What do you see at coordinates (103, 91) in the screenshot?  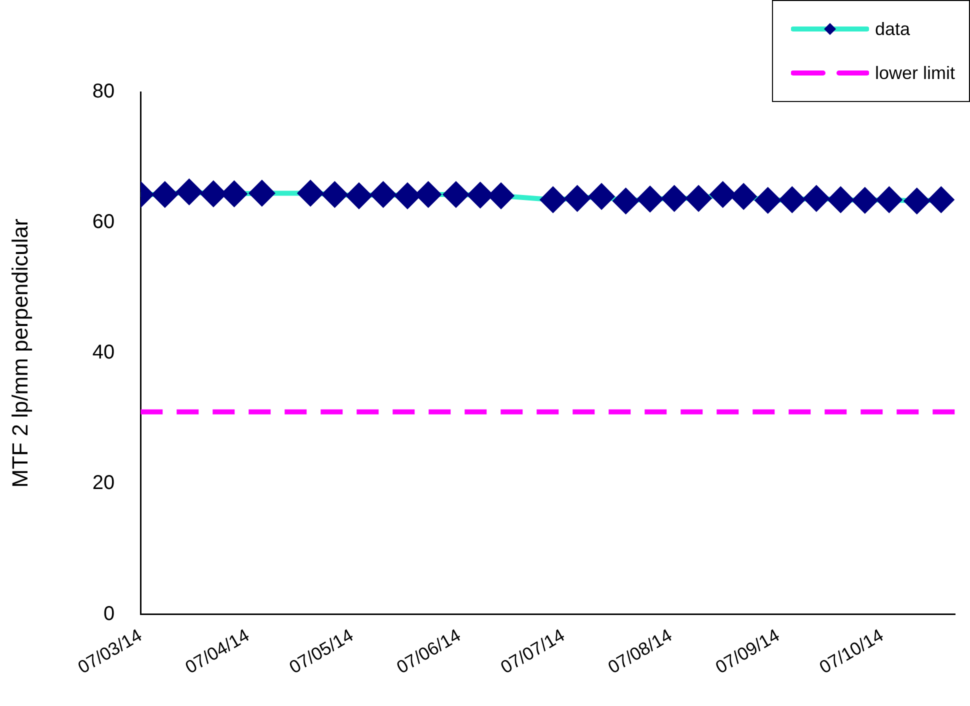 I see `y-tick-label: 80` at bounding box center [103, 91].